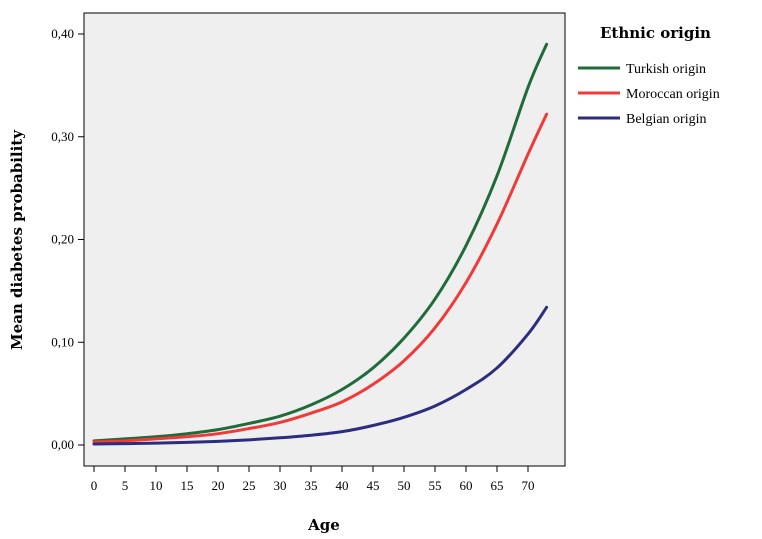  Describe the element at coordinates (156, 485) in the screenshot. I see `x-tick-label: 10` at that location.